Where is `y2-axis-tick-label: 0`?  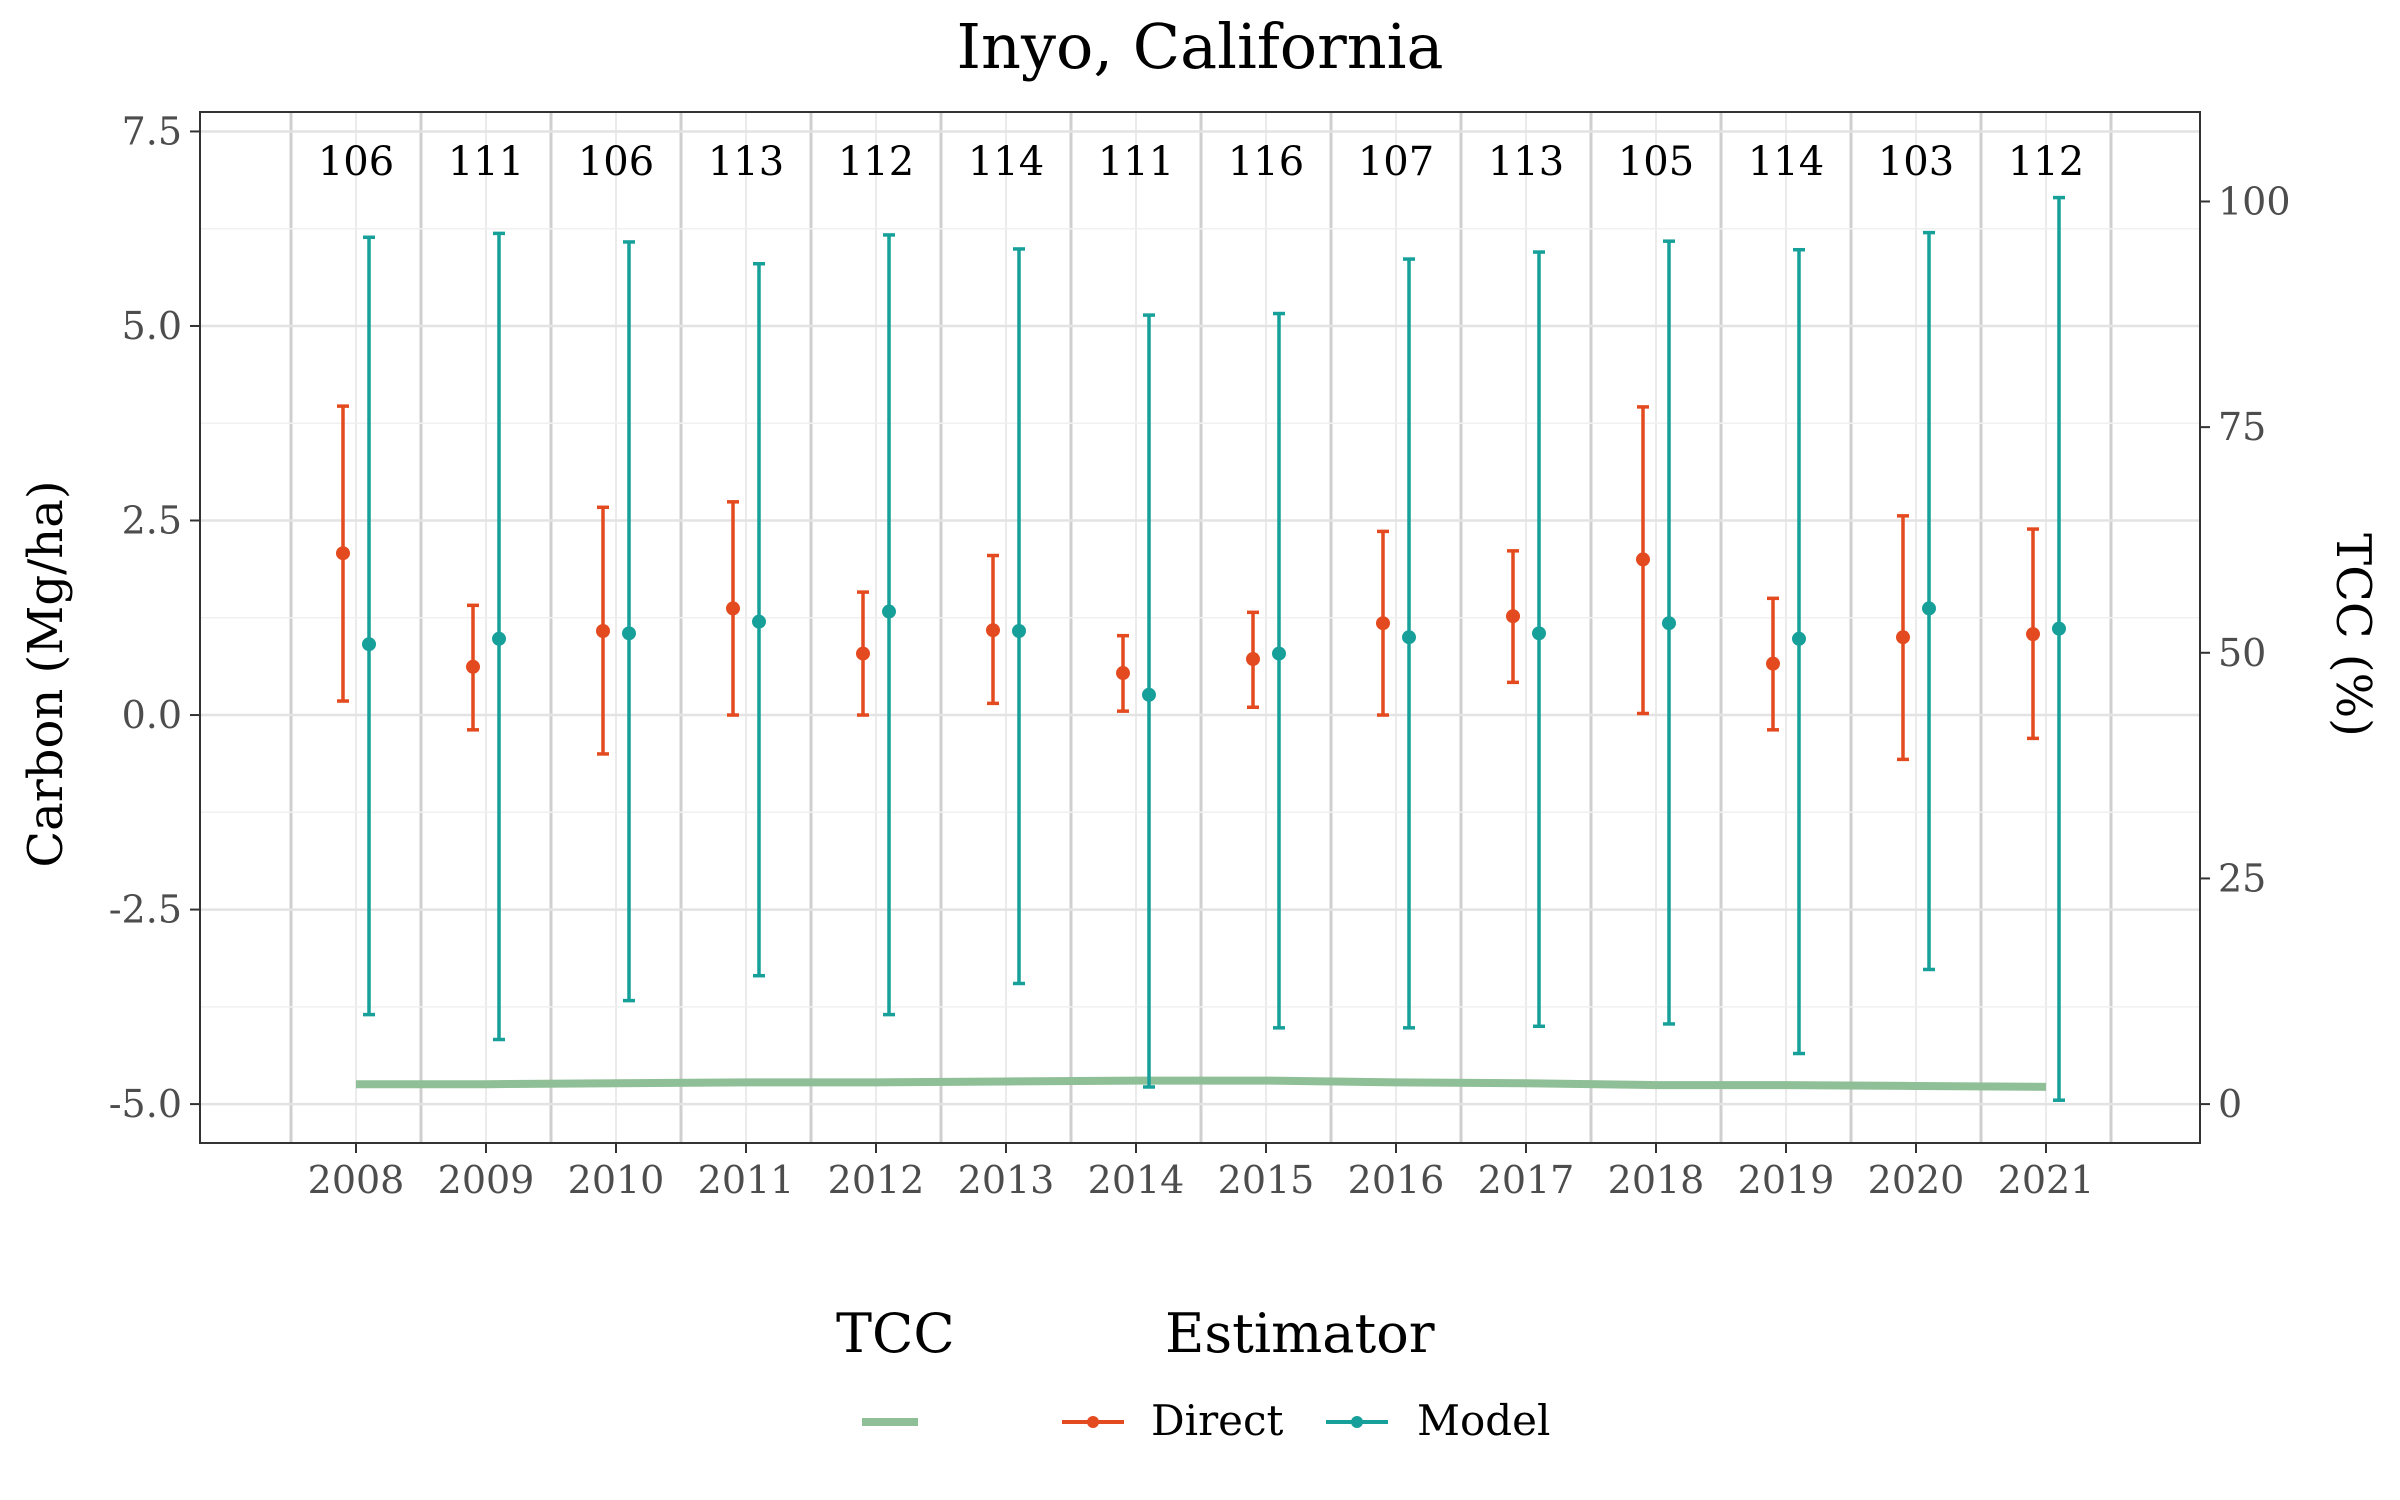
y2-axis-tick-label: 0 is located at coordinates (2230, 1104).